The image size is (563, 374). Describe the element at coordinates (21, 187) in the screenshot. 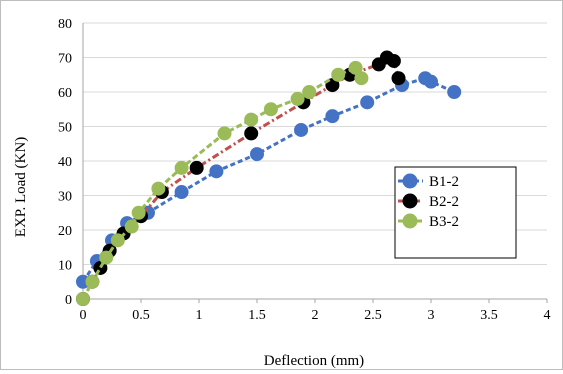

I see `y-axis-title: EXP. Load (KN)` at that location.